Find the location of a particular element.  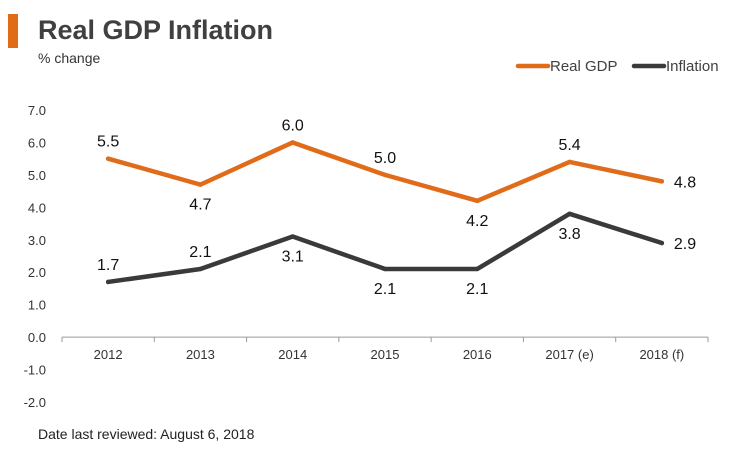

data-label-inflation: 3.1 is located at coordinates (293, 257).